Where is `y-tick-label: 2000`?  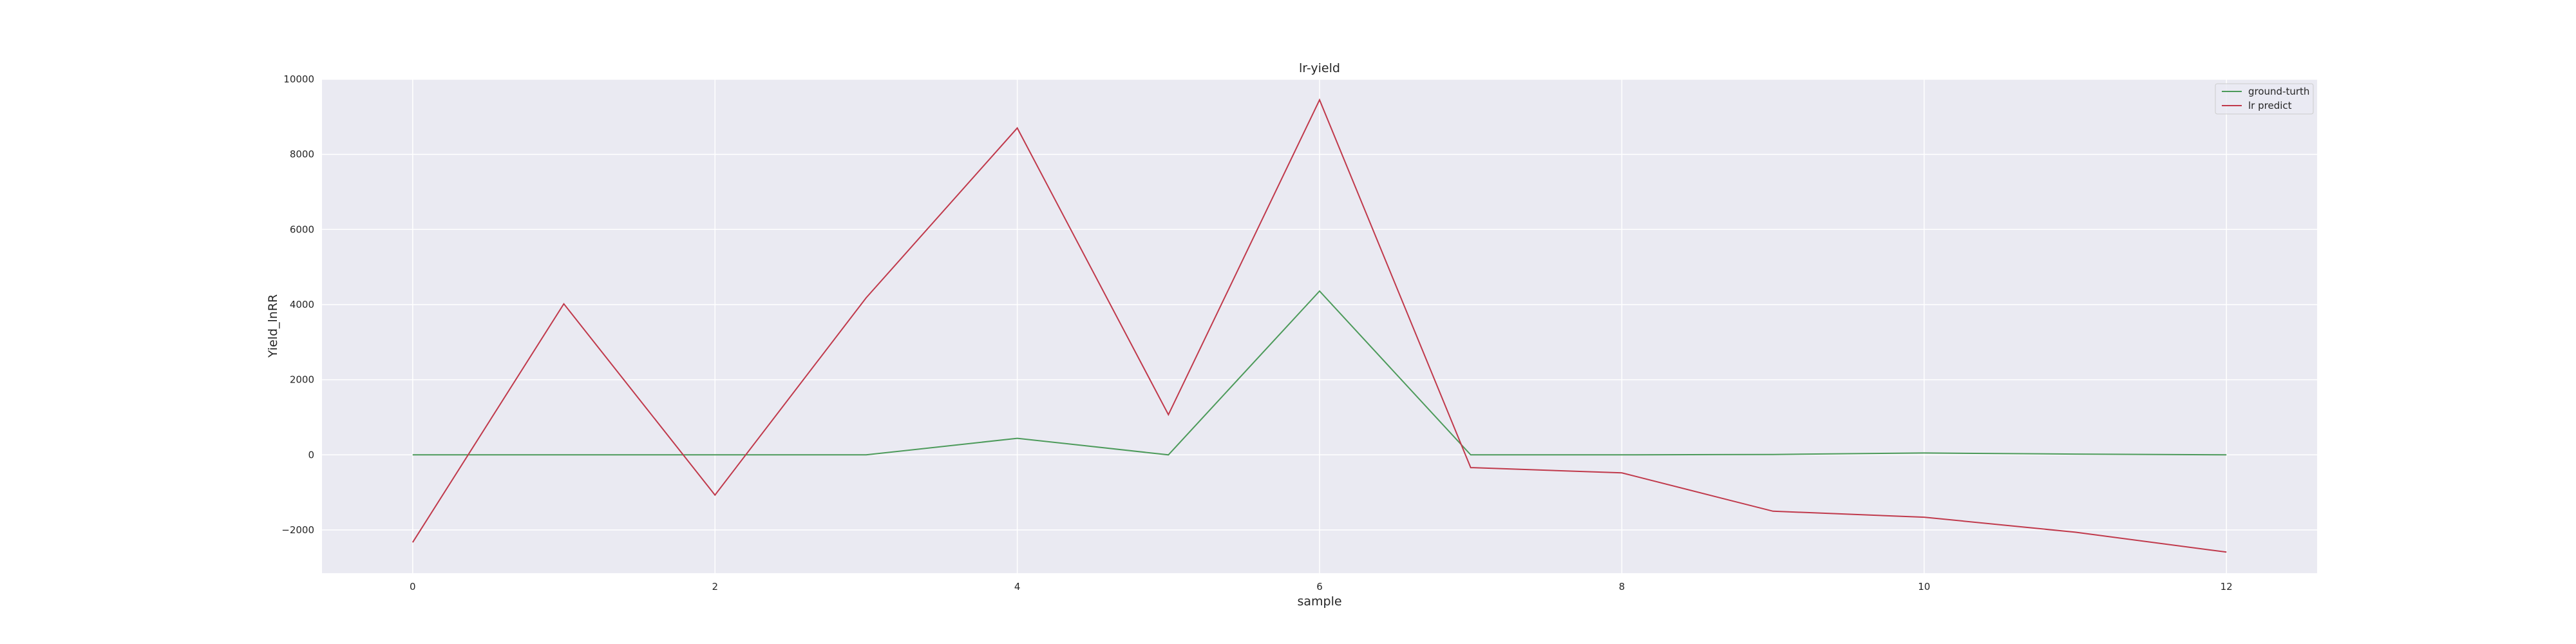 y-tick-label: 2000 is located at coordinates (302, 380).